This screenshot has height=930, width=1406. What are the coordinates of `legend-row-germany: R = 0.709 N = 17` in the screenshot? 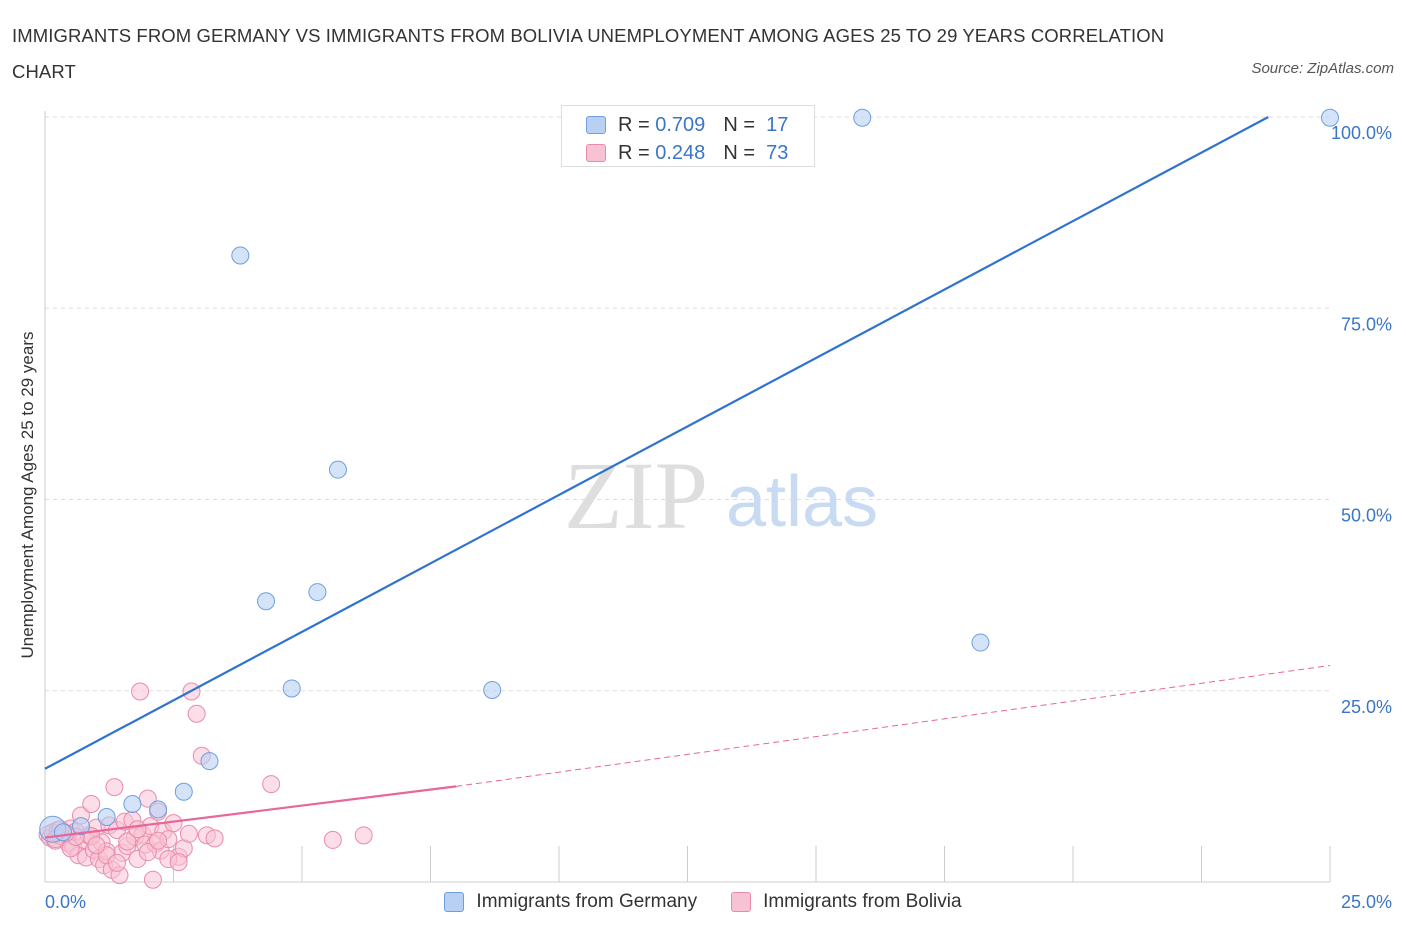 It's located at (687, 125).